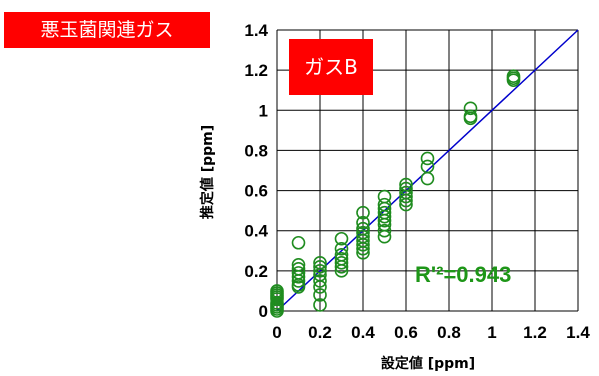 This screenshot has height=376, width=599. I want to click on x-tick-label: 0.6, so click(406, 332).